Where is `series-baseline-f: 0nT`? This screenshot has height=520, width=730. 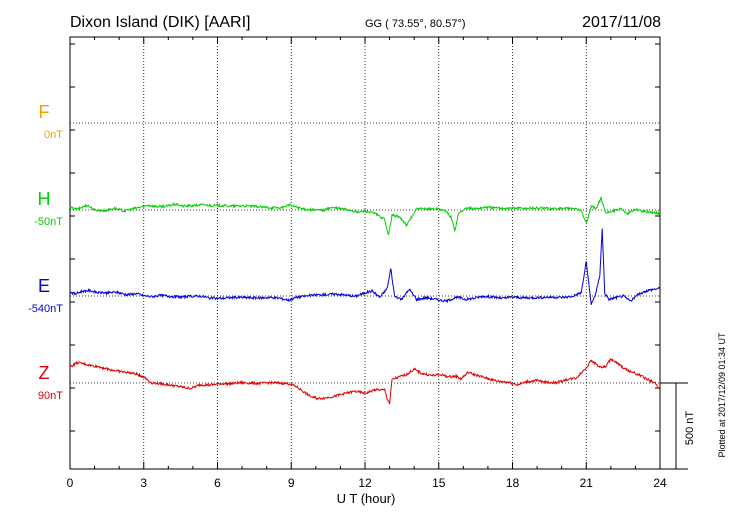 series-baseline-f: 0nT is located at coordinates (53, 135).